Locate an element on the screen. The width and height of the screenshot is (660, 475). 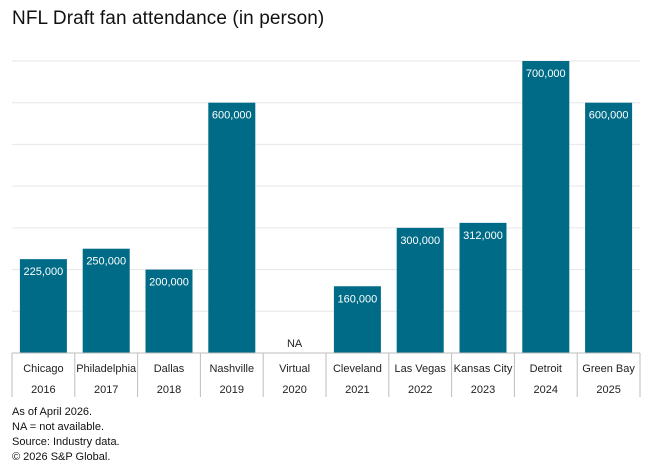
tick-label-city: Nashville is located at coordinates (231, 369).